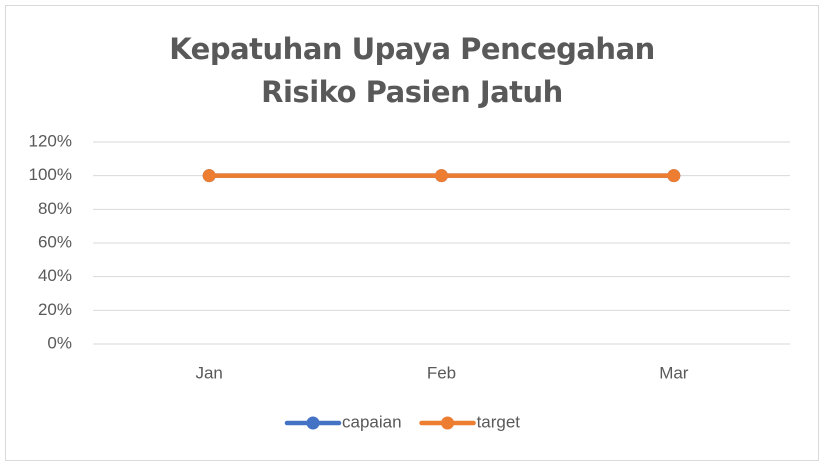 The width and height of the screenshot is (824, 468). Describe the element at coordinates (55, 275) in the screenshot. I see `y-tick-label: 40%` at that location.